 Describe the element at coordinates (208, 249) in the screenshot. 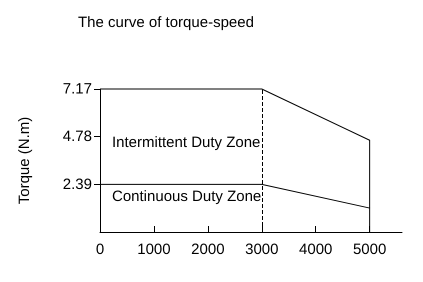

I see `x-tick-label: 2000` at that location.